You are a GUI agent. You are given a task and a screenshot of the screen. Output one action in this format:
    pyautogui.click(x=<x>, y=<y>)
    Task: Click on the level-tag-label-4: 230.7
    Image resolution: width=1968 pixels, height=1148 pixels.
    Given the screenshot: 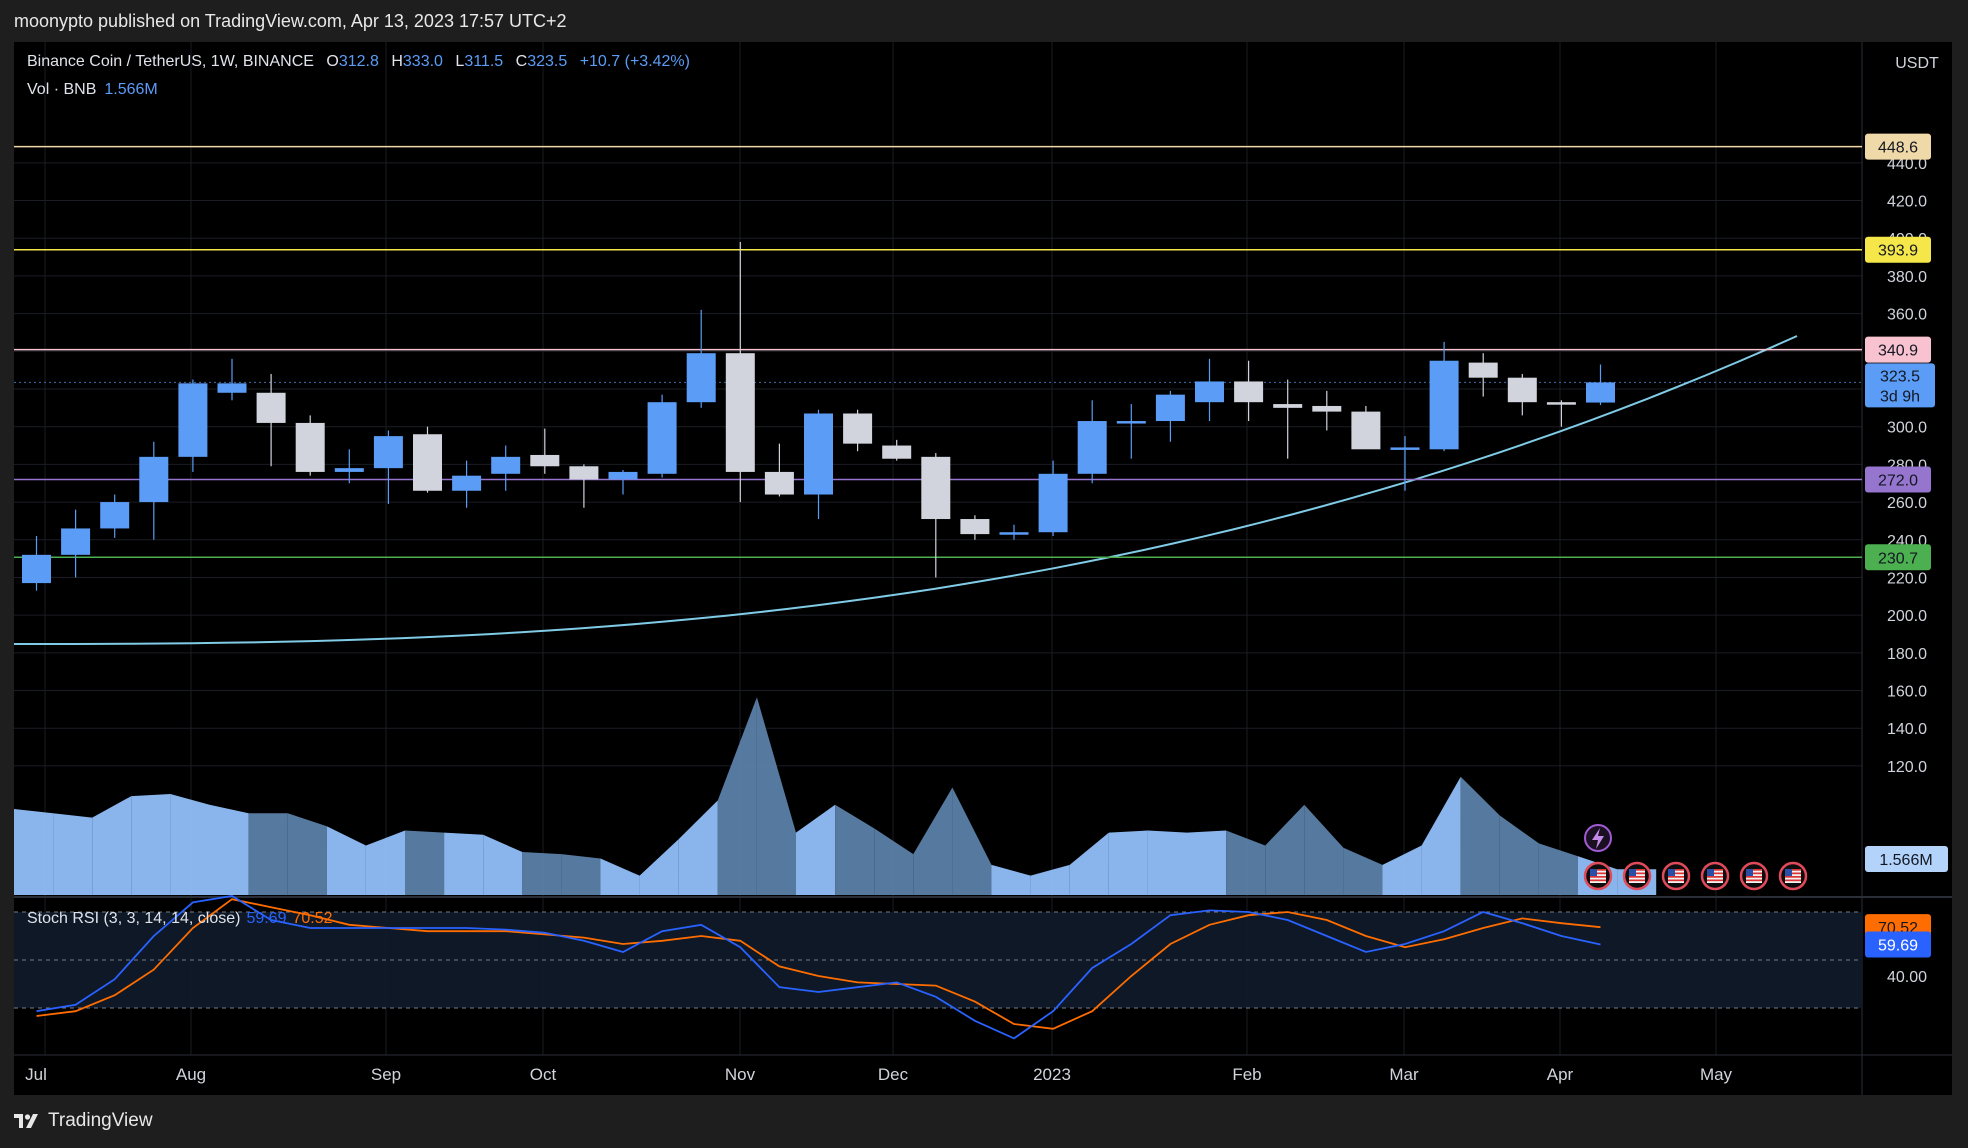 What is the action you would take?
    pyautogui.click(x=1898, y=558)
    